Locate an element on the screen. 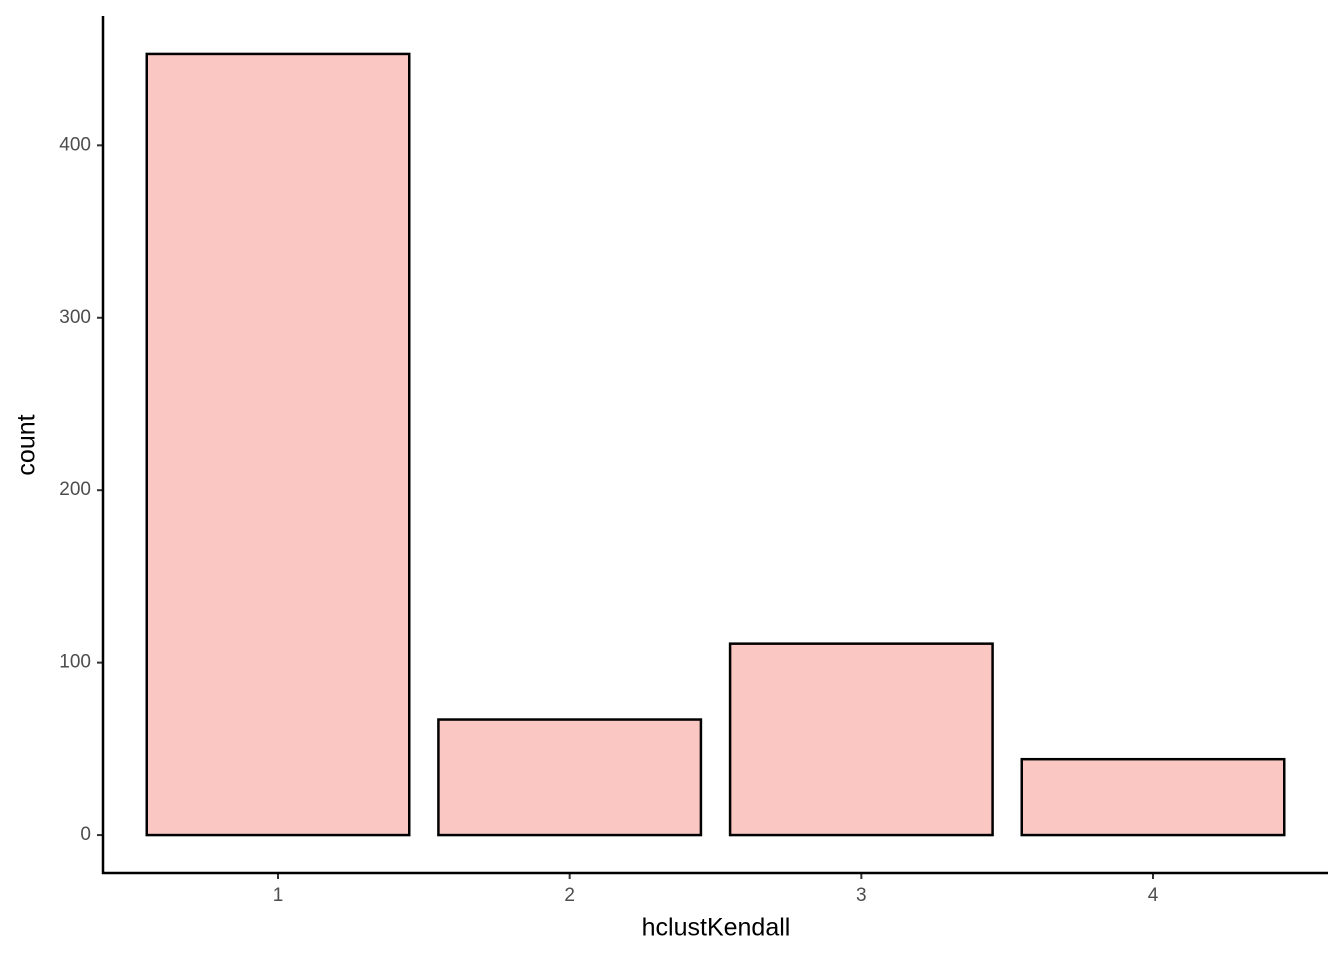  x-axis-title: hclustKendall is located at coordinates (716, 928).